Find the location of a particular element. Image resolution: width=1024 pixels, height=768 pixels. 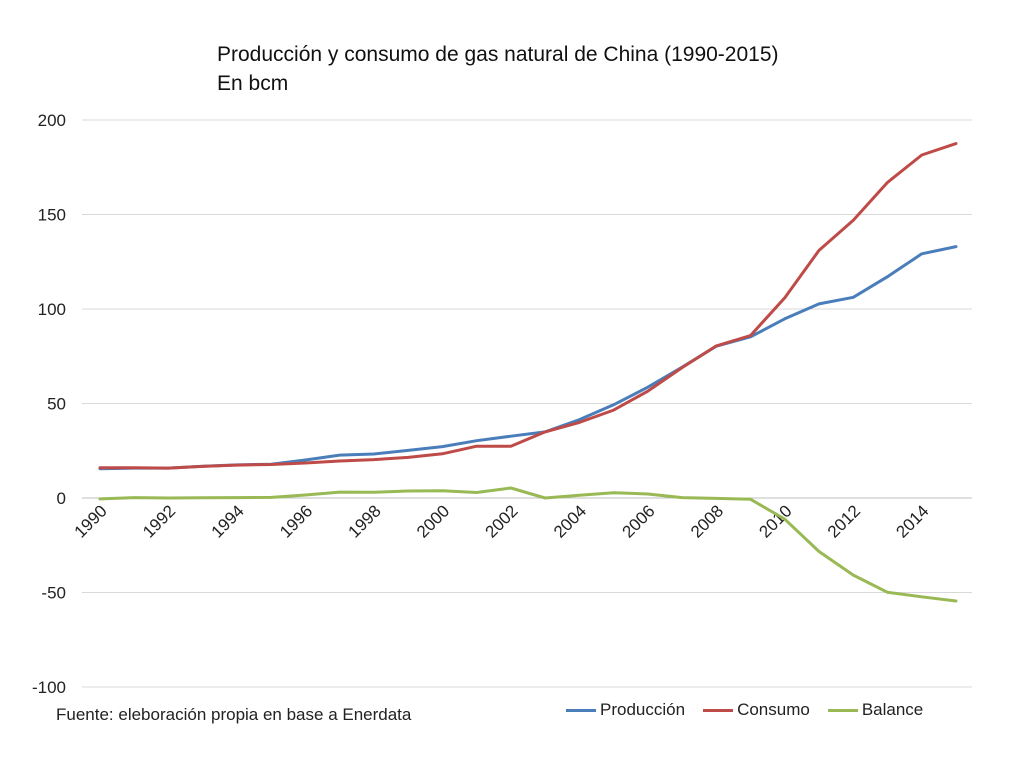

x-tick-label: 2004 is located at coordinates (570, 521).